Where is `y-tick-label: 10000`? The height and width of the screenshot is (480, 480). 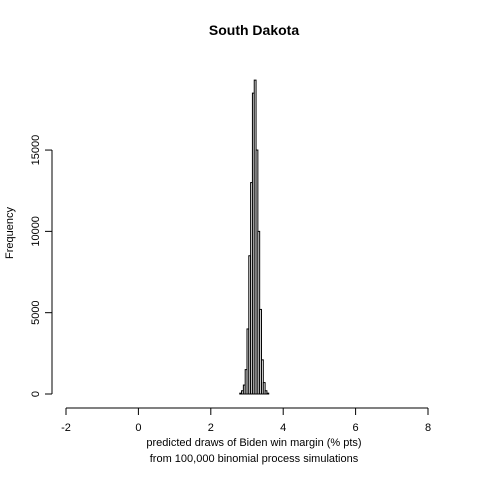
y-tick-label: 10000 is located at coordinates (36, 231).